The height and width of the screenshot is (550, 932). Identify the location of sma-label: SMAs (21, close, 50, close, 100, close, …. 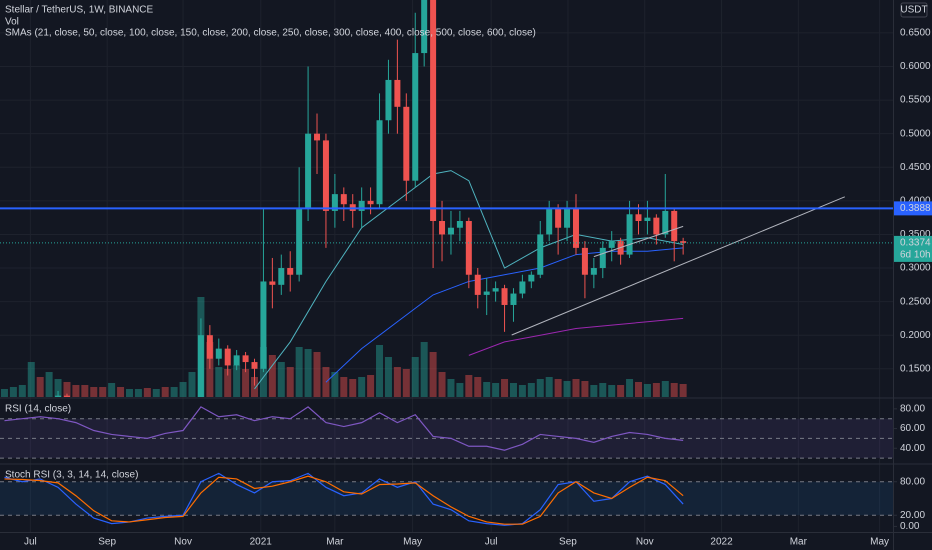
(270, 33).